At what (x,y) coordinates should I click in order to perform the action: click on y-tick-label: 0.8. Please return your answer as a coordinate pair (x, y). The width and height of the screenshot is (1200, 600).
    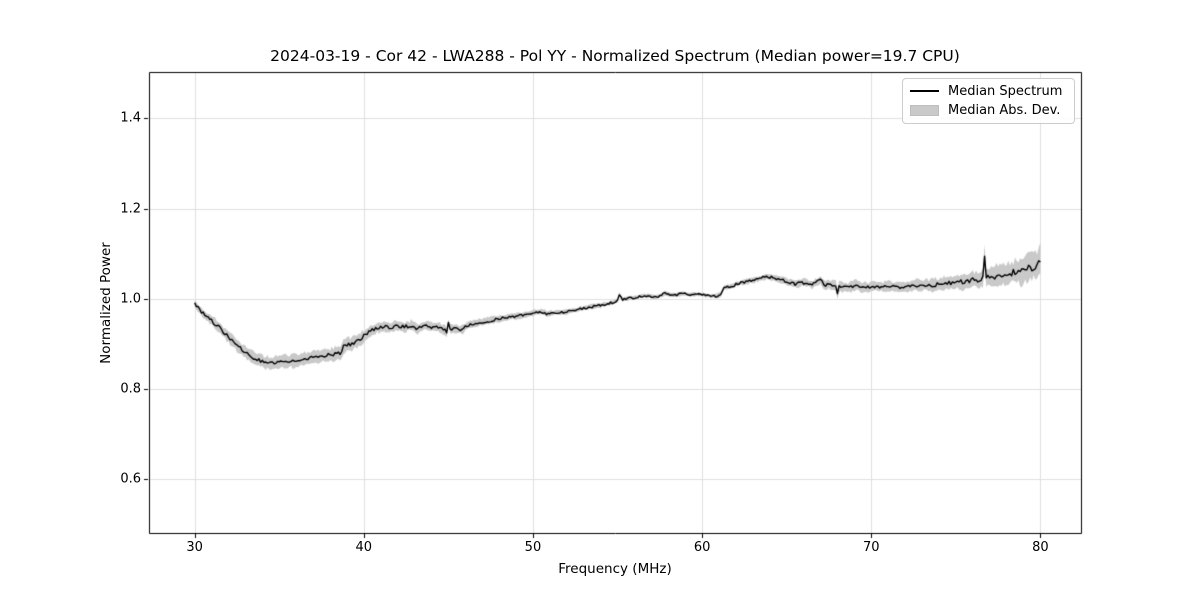
    Looking at the image, I should click on (130, 389).